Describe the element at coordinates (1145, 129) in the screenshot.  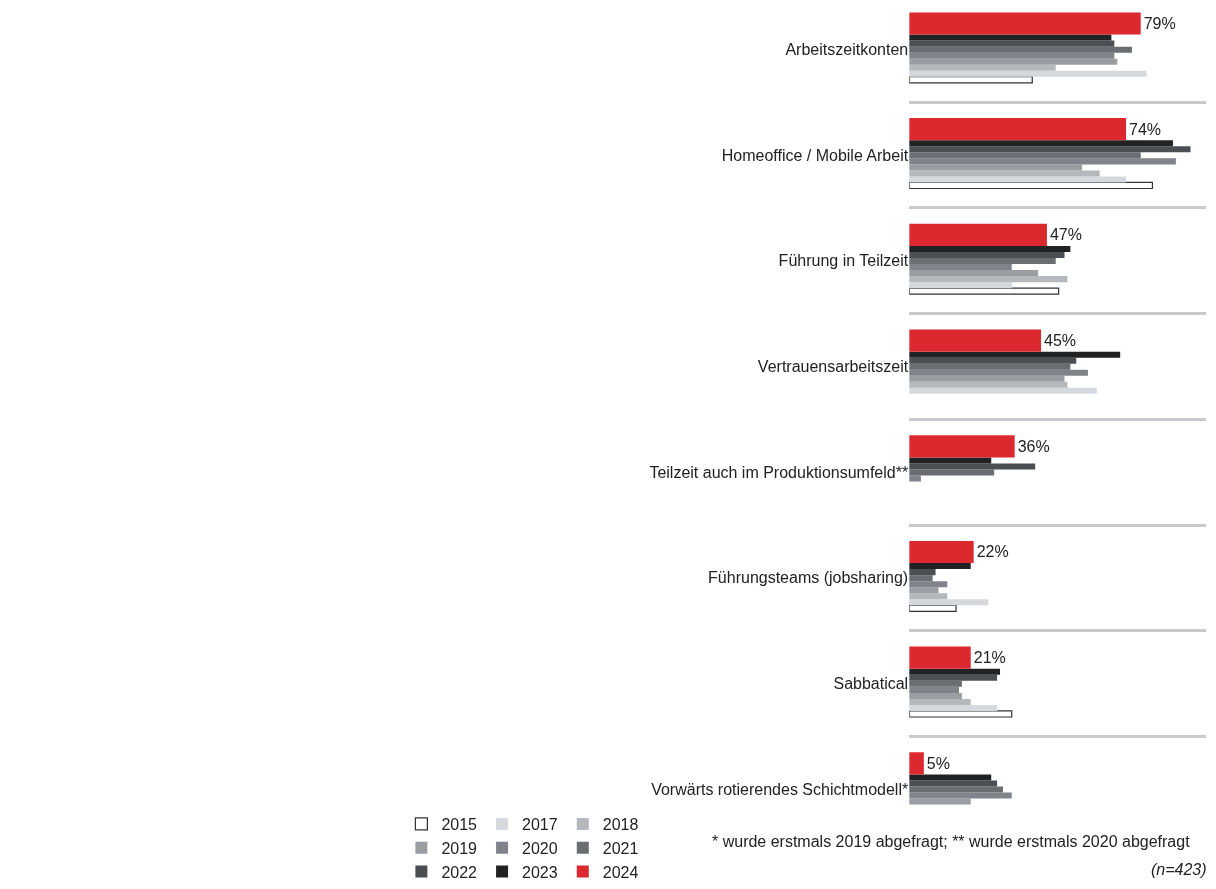
I see `data-label: 74%` at that location.